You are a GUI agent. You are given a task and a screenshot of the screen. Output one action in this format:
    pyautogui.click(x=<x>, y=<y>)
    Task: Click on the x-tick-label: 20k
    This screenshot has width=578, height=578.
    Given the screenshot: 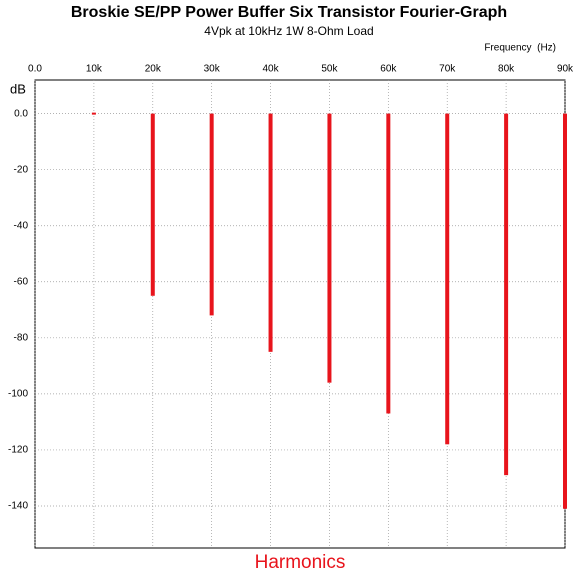 What is the action you would take?
    pyautogui.click(x=153, y=69)
    